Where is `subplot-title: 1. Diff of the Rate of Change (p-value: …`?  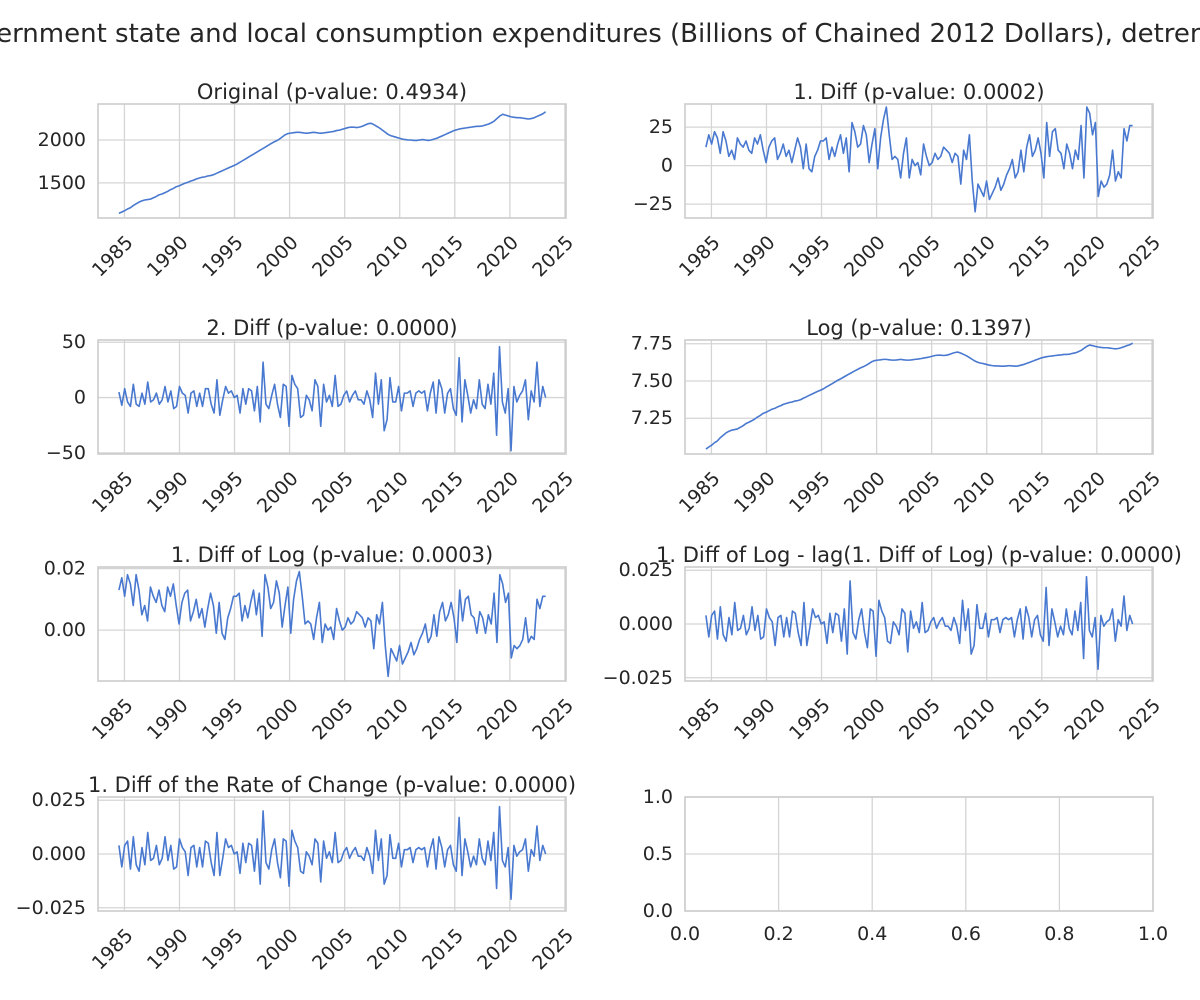 subplot-title: 1. Diff of the Rate of Change (p-value: … is located at coordinates (332, 785).